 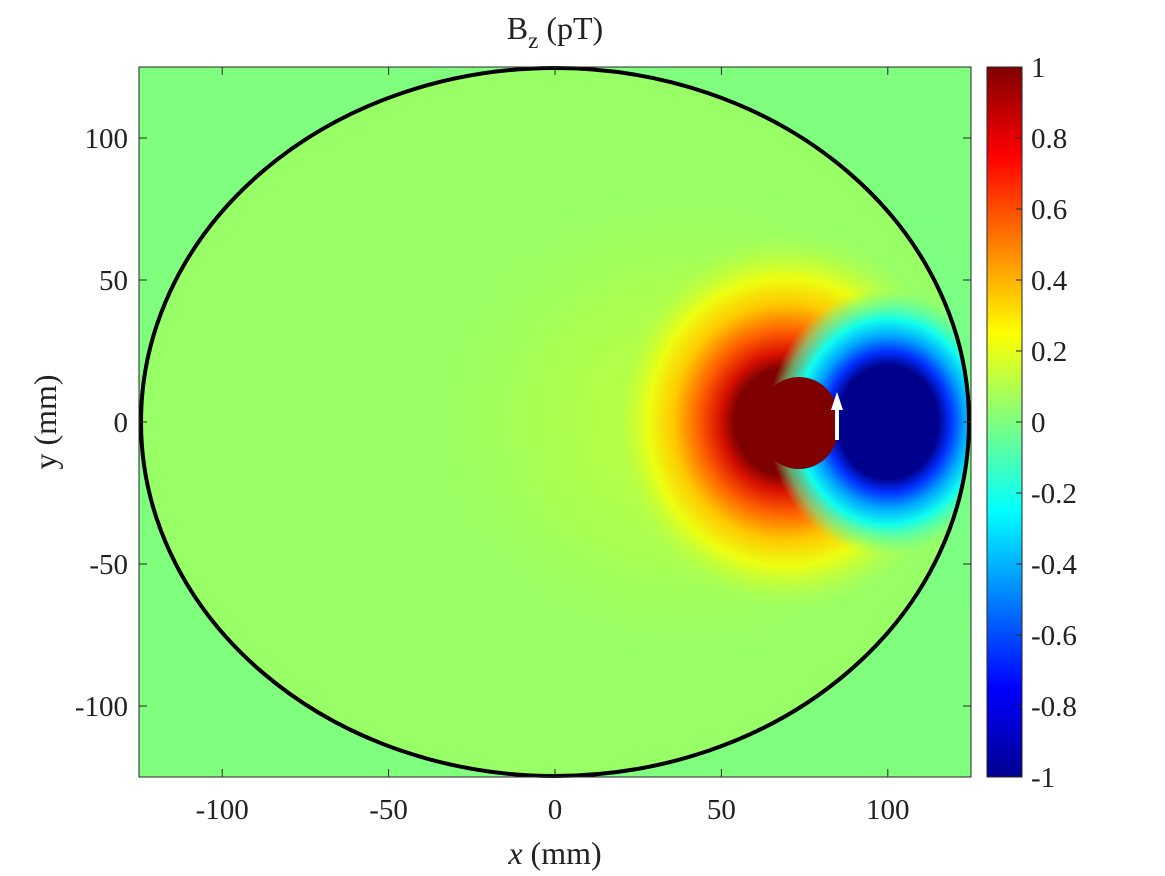 What do you see at coordinates (517, 28) in the screenshot?
I see `title-main: B` at bounding box center [517, 28].